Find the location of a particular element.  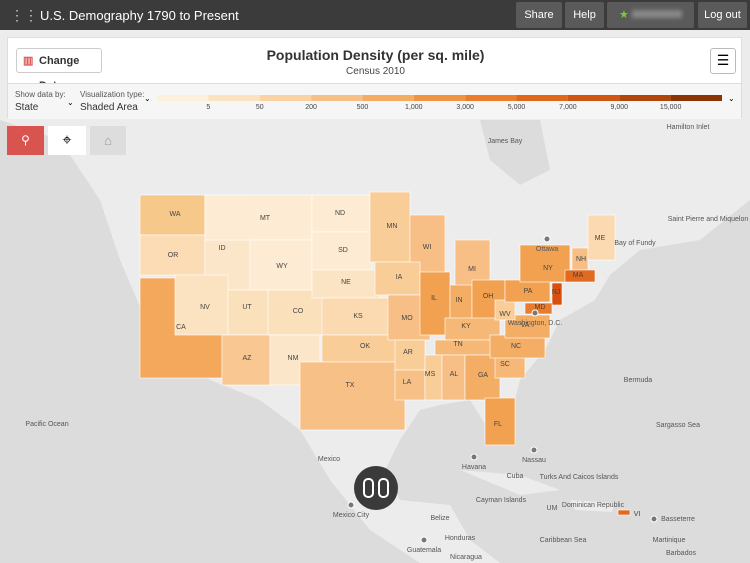

state-label: OR is located at coordinates (173, 255).